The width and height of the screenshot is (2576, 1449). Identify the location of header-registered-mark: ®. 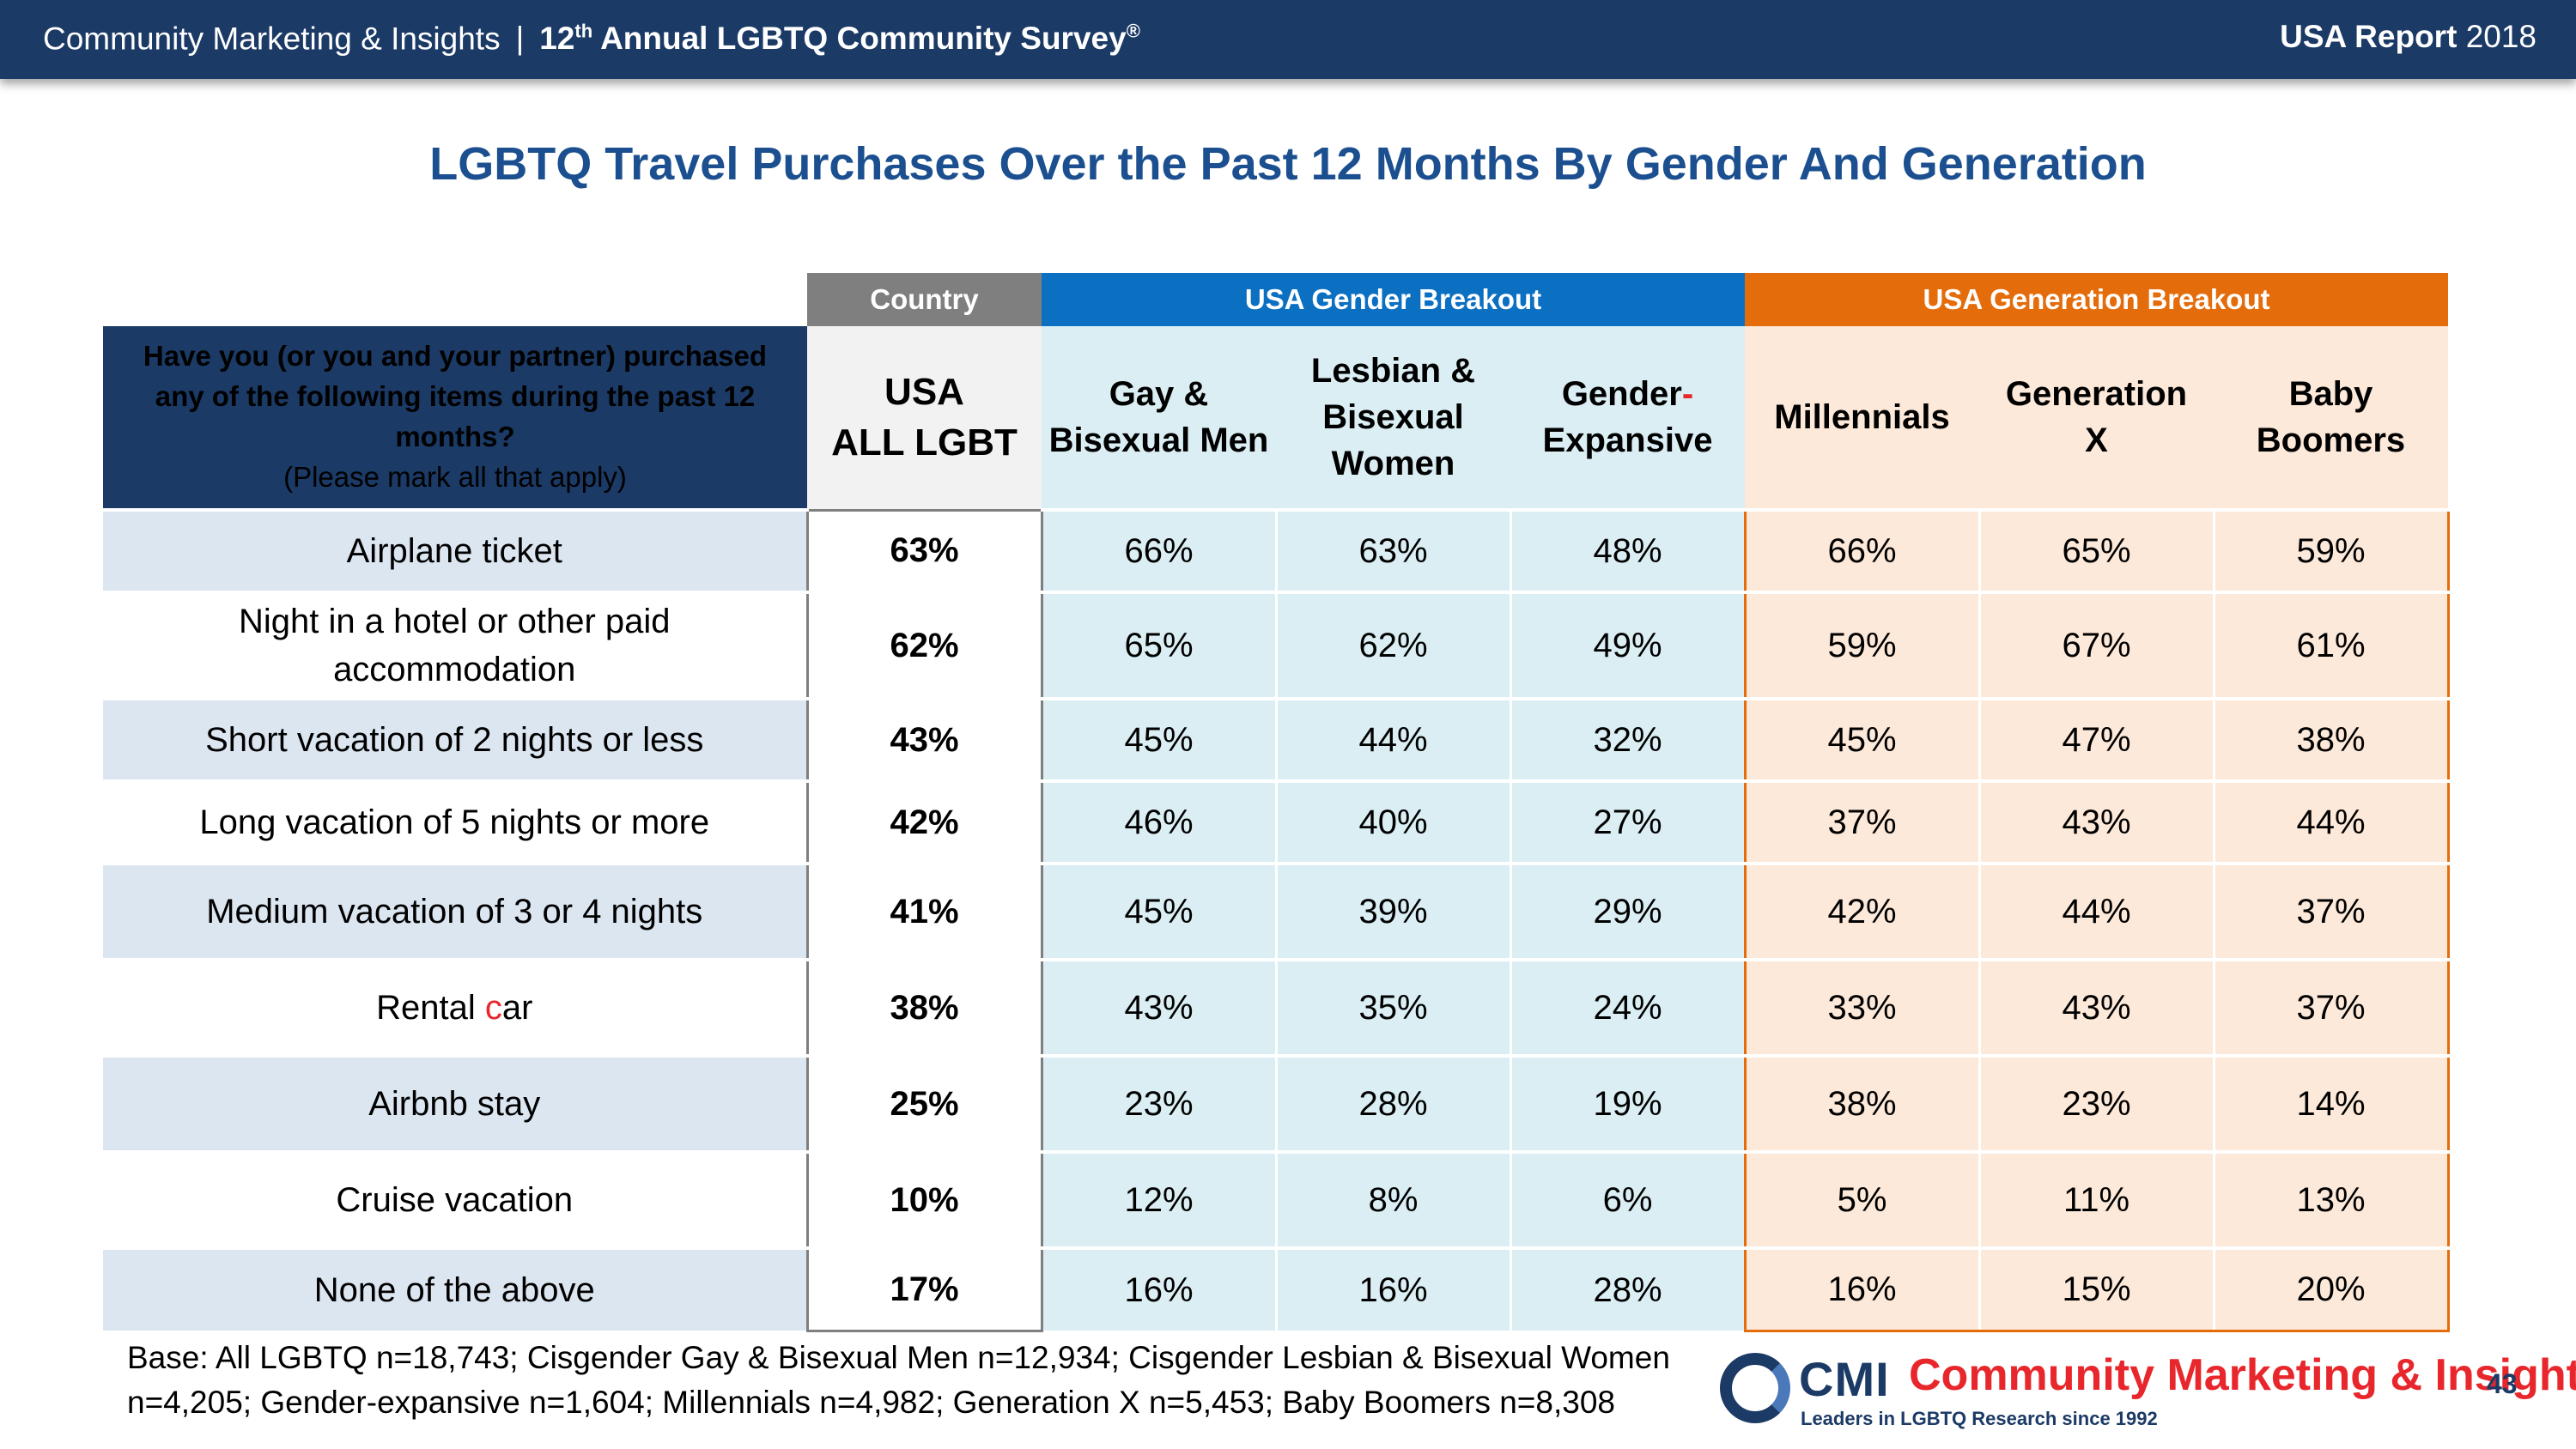
(1133, 32).